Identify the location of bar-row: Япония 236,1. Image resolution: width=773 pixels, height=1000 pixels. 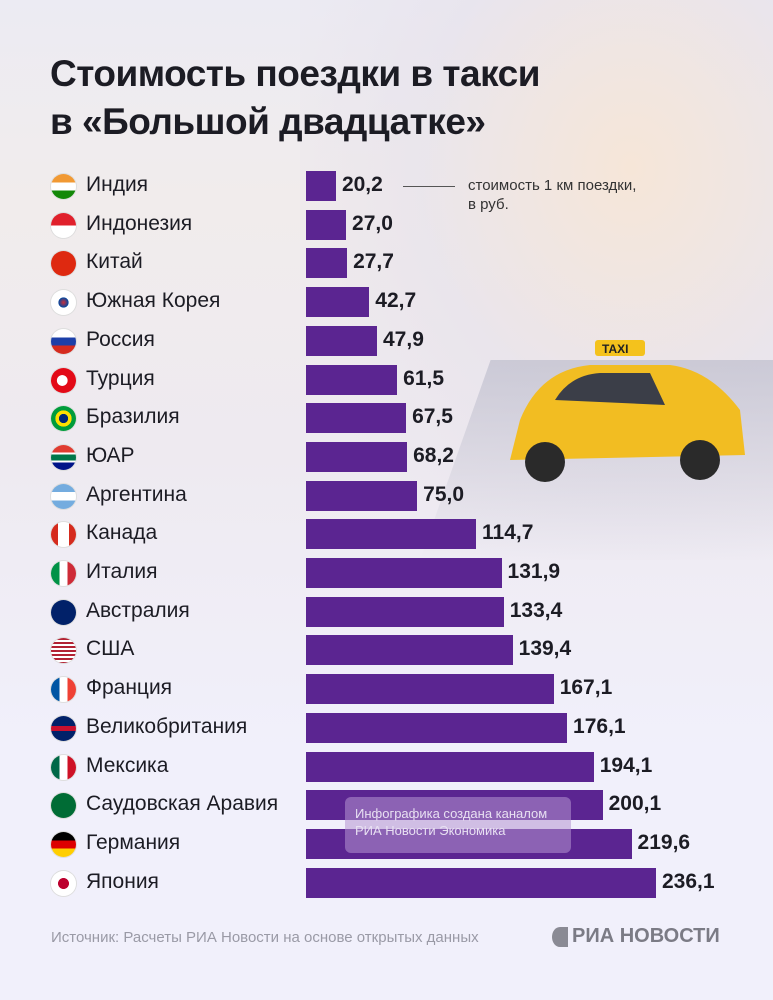
(386, 882).